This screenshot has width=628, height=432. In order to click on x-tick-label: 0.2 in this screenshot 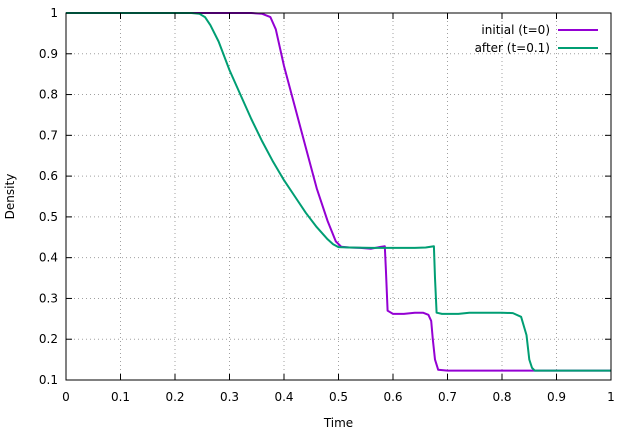, I will do `click(174, 397)`.